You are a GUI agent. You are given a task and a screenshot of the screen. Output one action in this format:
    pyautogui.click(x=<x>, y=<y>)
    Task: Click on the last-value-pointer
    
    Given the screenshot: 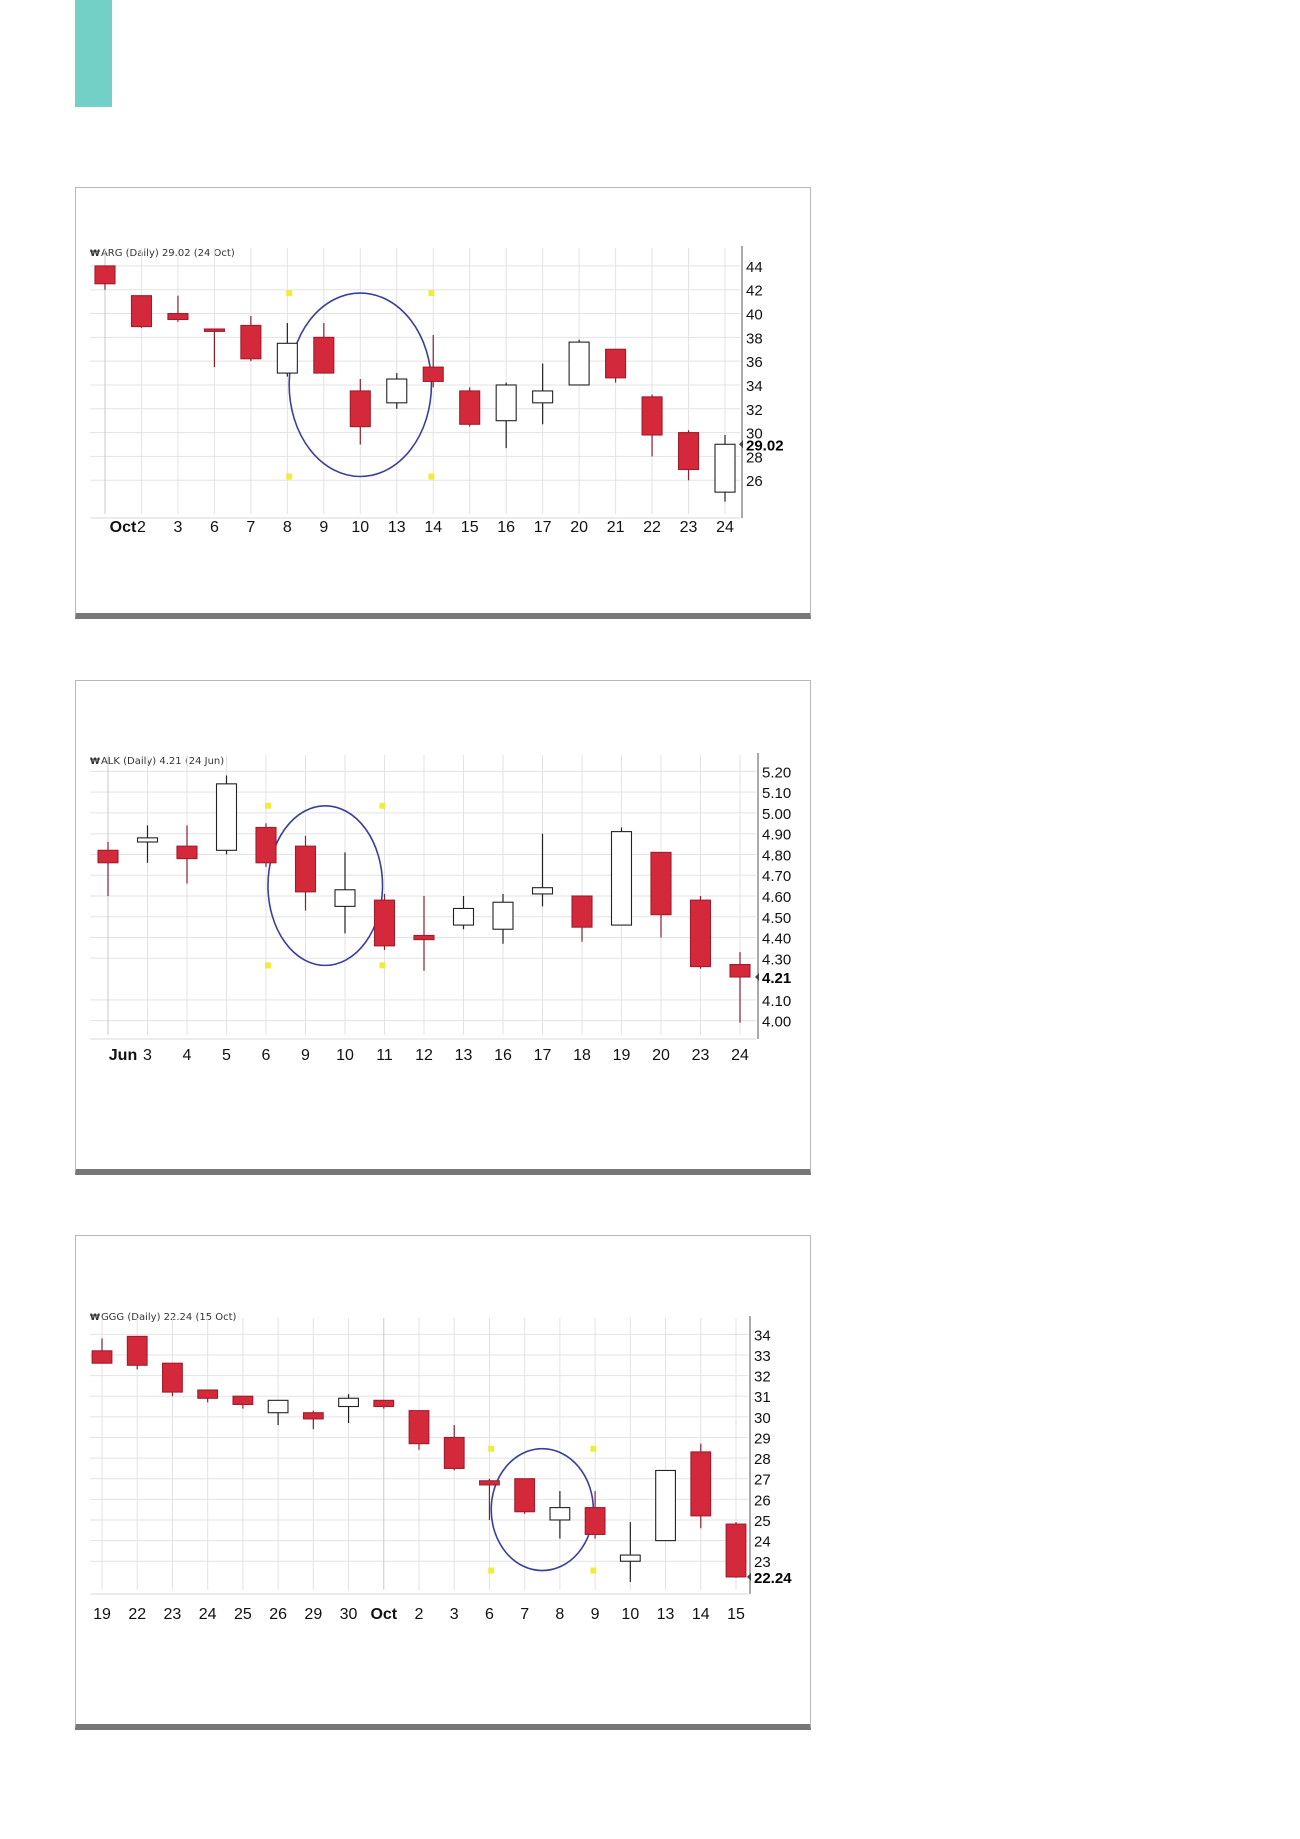 What is the action you would take?
    pyautogui.click(x=741, y=444)
    